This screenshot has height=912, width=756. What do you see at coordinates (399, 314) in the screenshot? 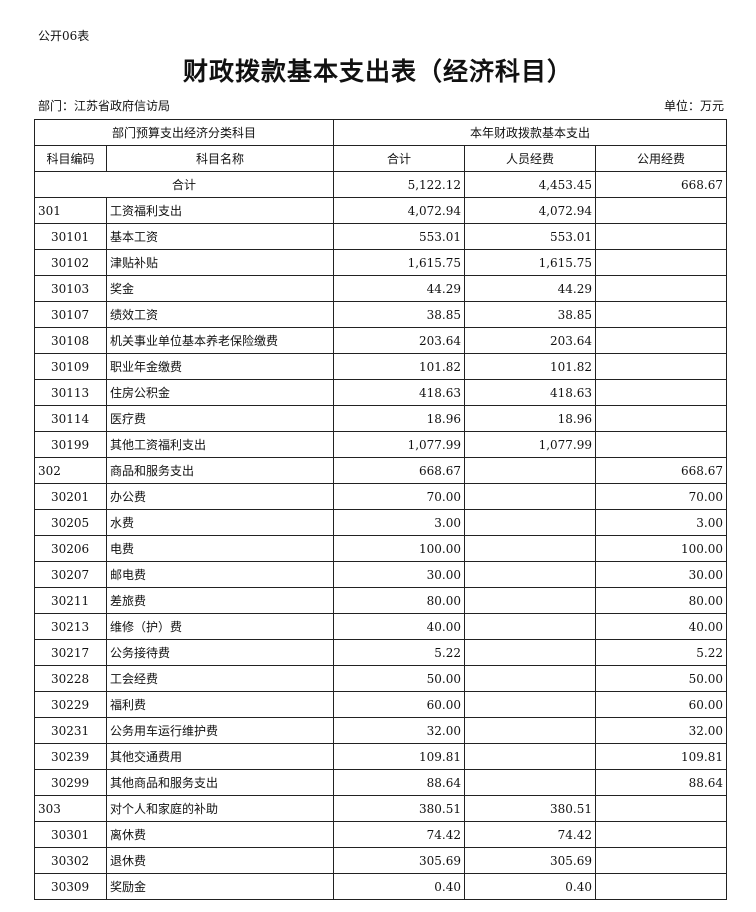
I see `row-total: 38.85` at bounding box center [399, 314].